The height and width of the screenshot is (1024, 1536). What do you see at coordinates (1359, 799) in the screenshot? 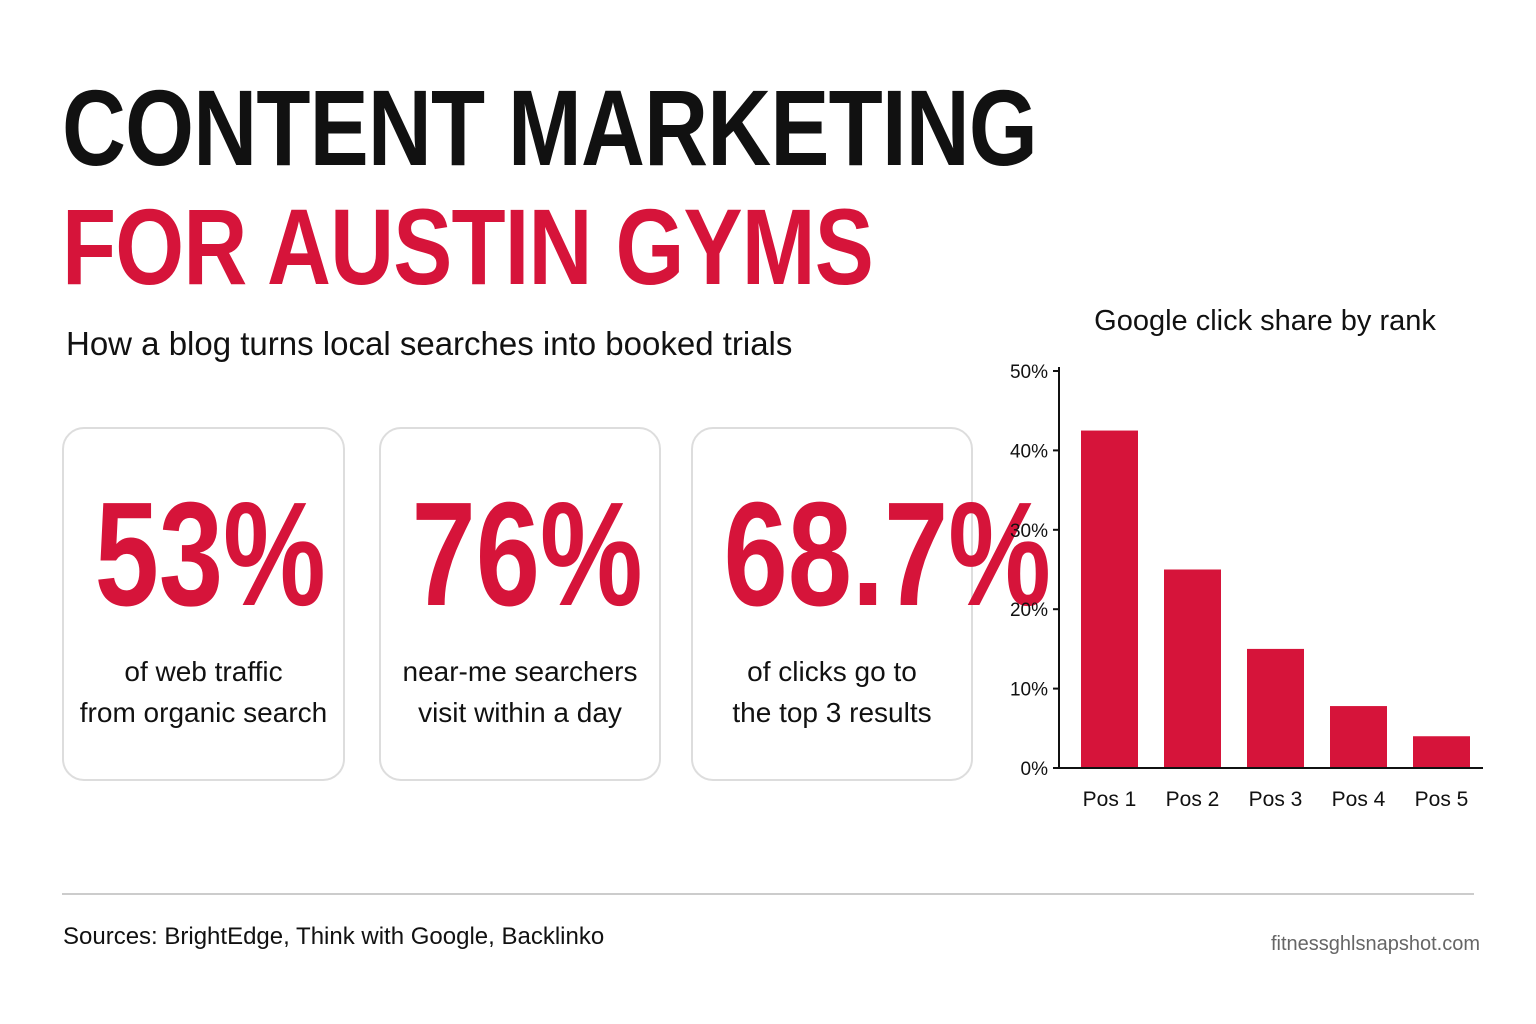
I see `x-tick-label: Pos 4` at bounding box center [1359, 799].